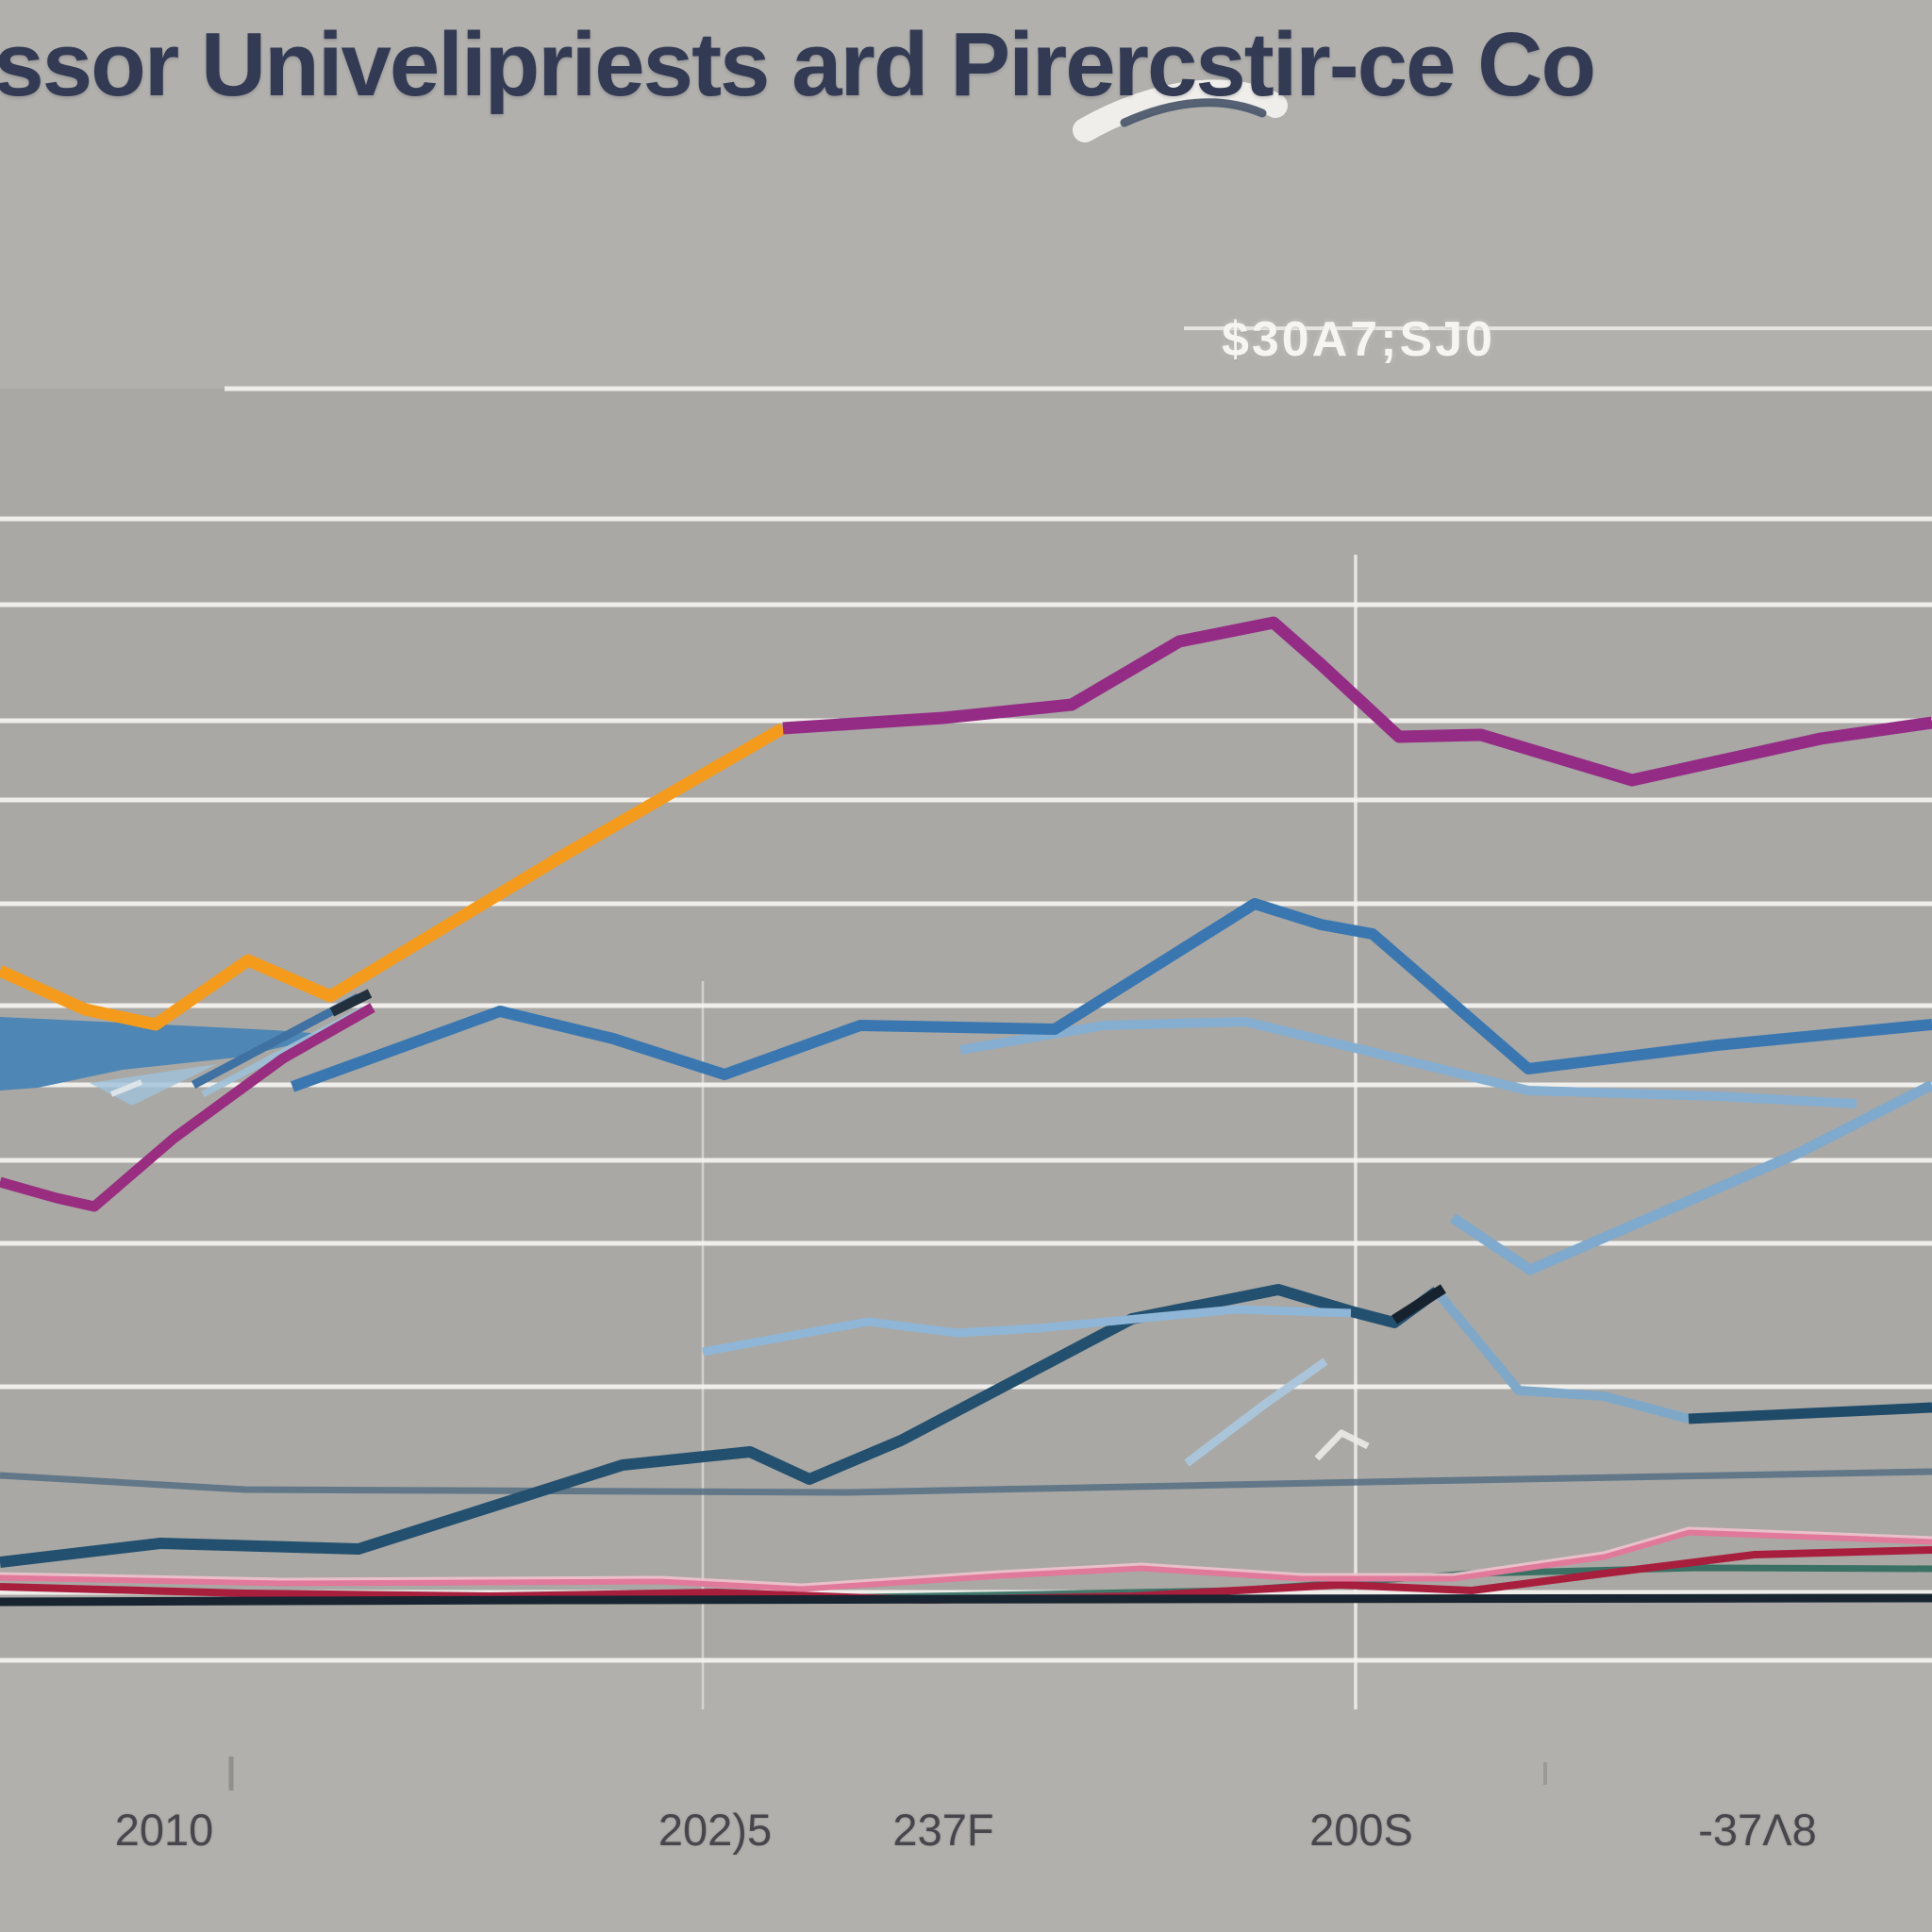  I want to click on arrow-tip-left, so click(351, 1003).